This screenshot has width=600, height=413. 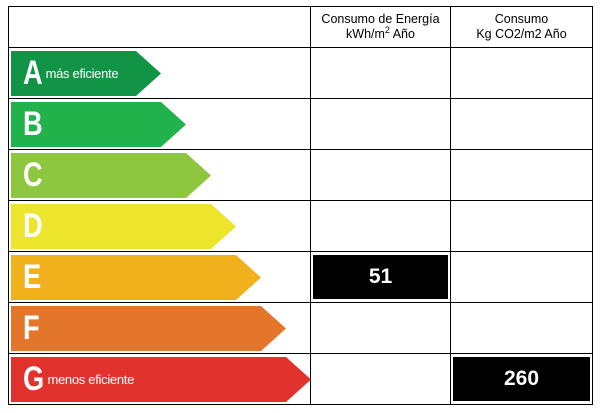 I want to click on rating-bar-f: F, so click(x=148, y=328).